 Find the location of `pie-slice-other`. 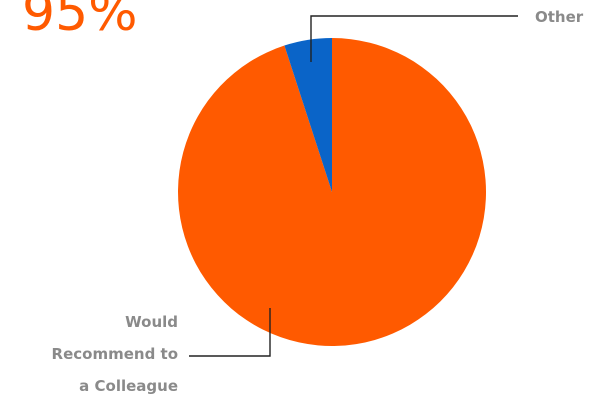

pie-slice-other is located at coordinates (308, 115).